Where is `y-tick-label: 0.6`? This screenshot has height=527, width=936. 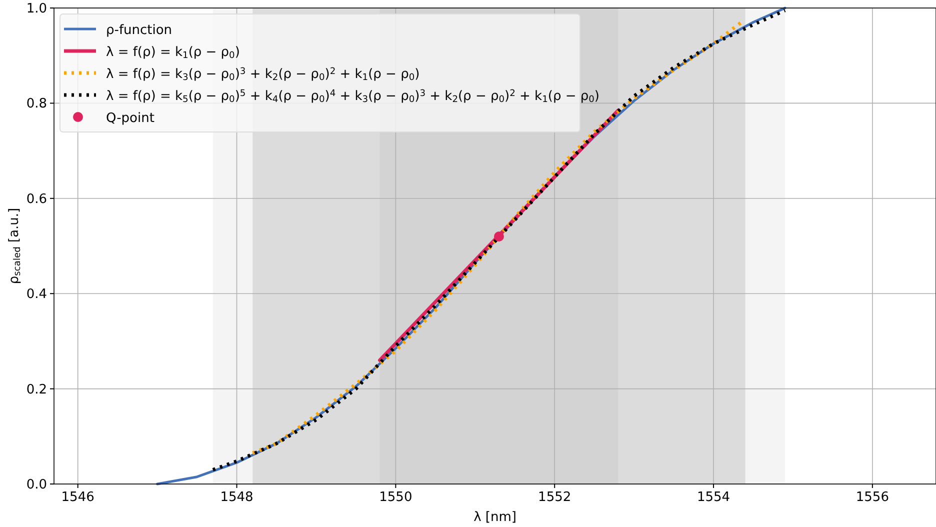
y-tick-label: 0.6 is located at coordinates (36, 199).